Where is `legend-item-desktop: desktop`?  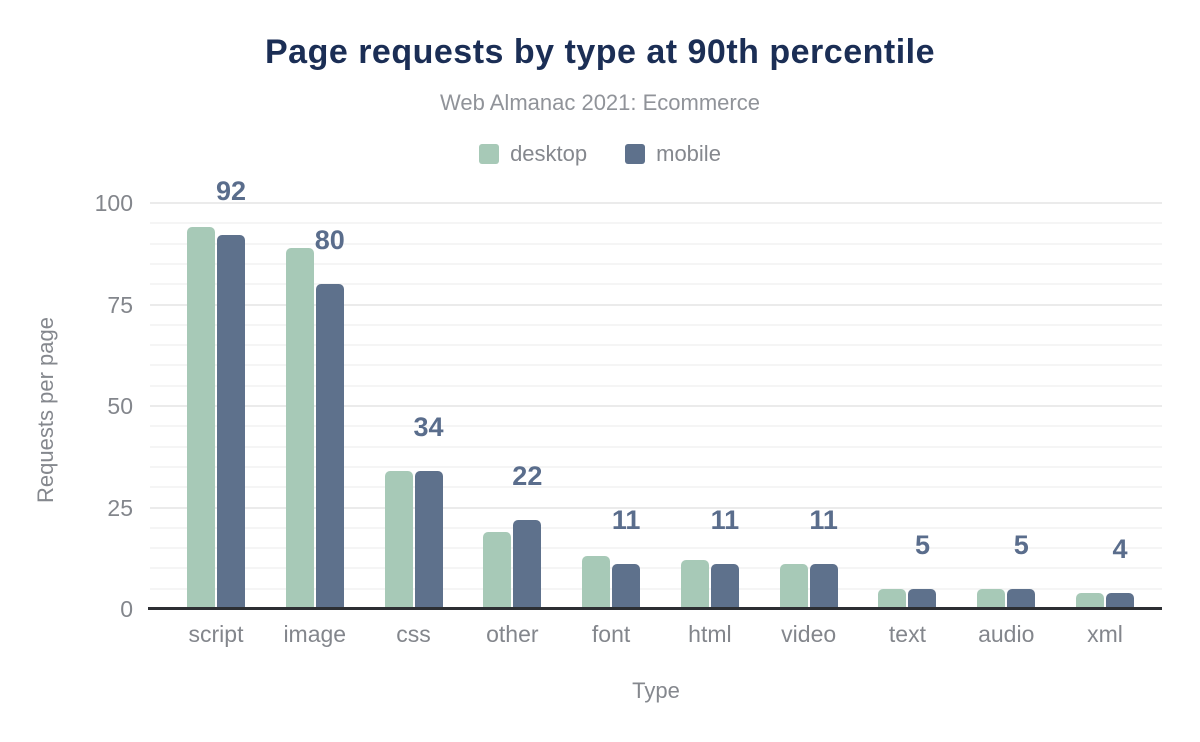 legend-item-desktop: desktop is located at coordinates (533, 154).